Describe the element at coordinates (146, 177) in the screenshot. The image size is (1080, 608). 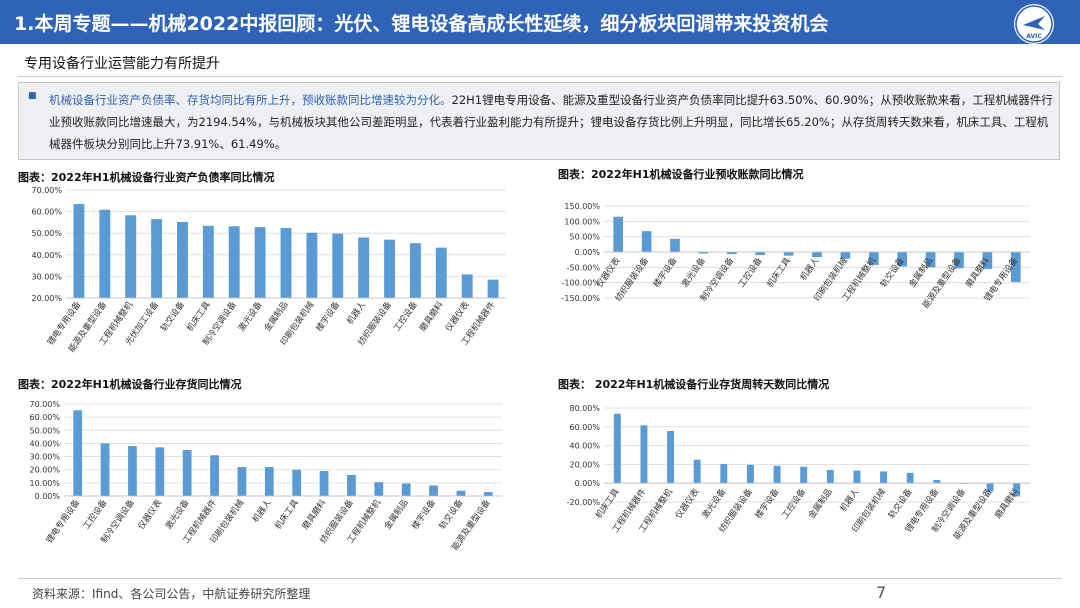
I see `chart1-title: 图表：2022年H1机械设备行业资产负债率同比情况` at that location.